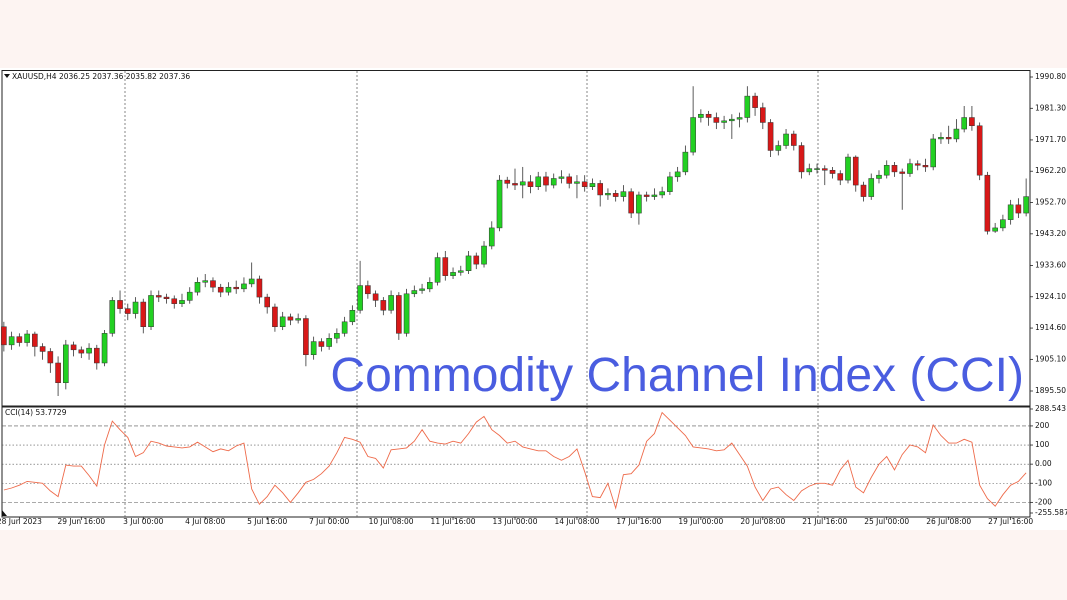 This screenshot has height=600, width=1067. Describe the element at coordinates (1050, 76) in the screenshot. I see `y-tick-label: 1990.80` at that location.